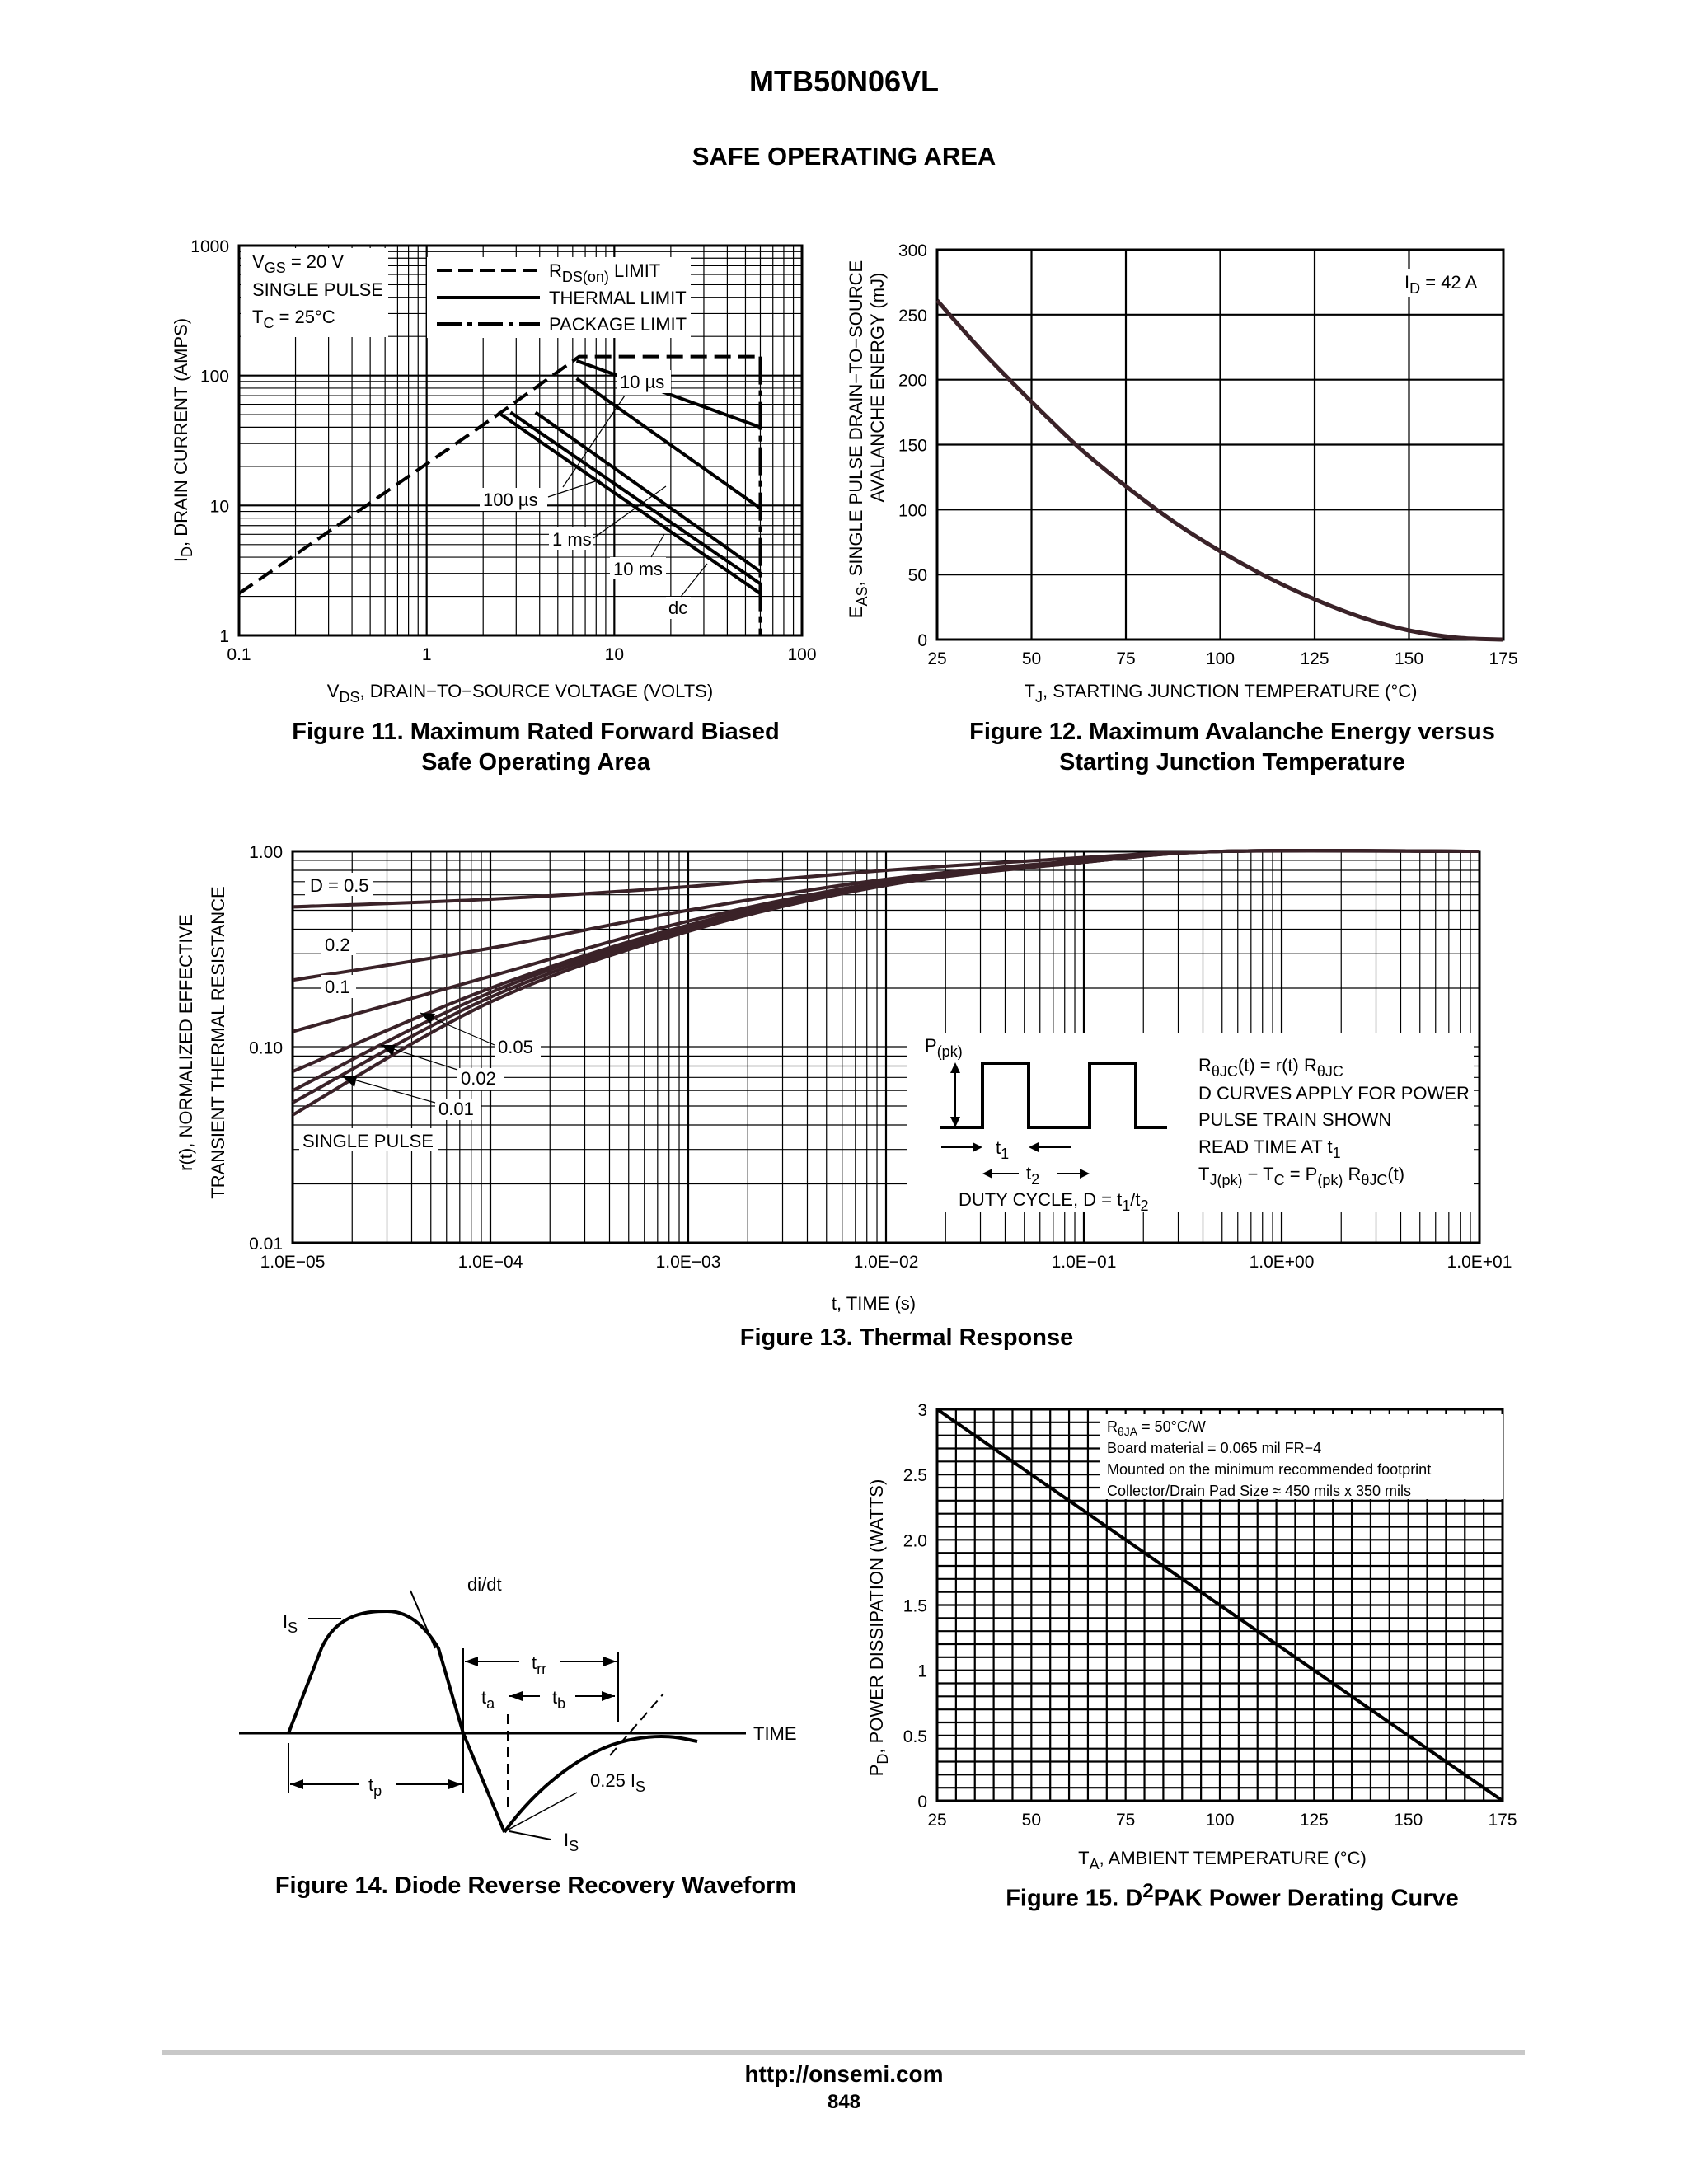 The image size is (1688, 2184). What do you see at coordinates (1032, 1175) in the screenshot?
I see `fig13-t2-label: t2` at bounding box center [1032, 1175].